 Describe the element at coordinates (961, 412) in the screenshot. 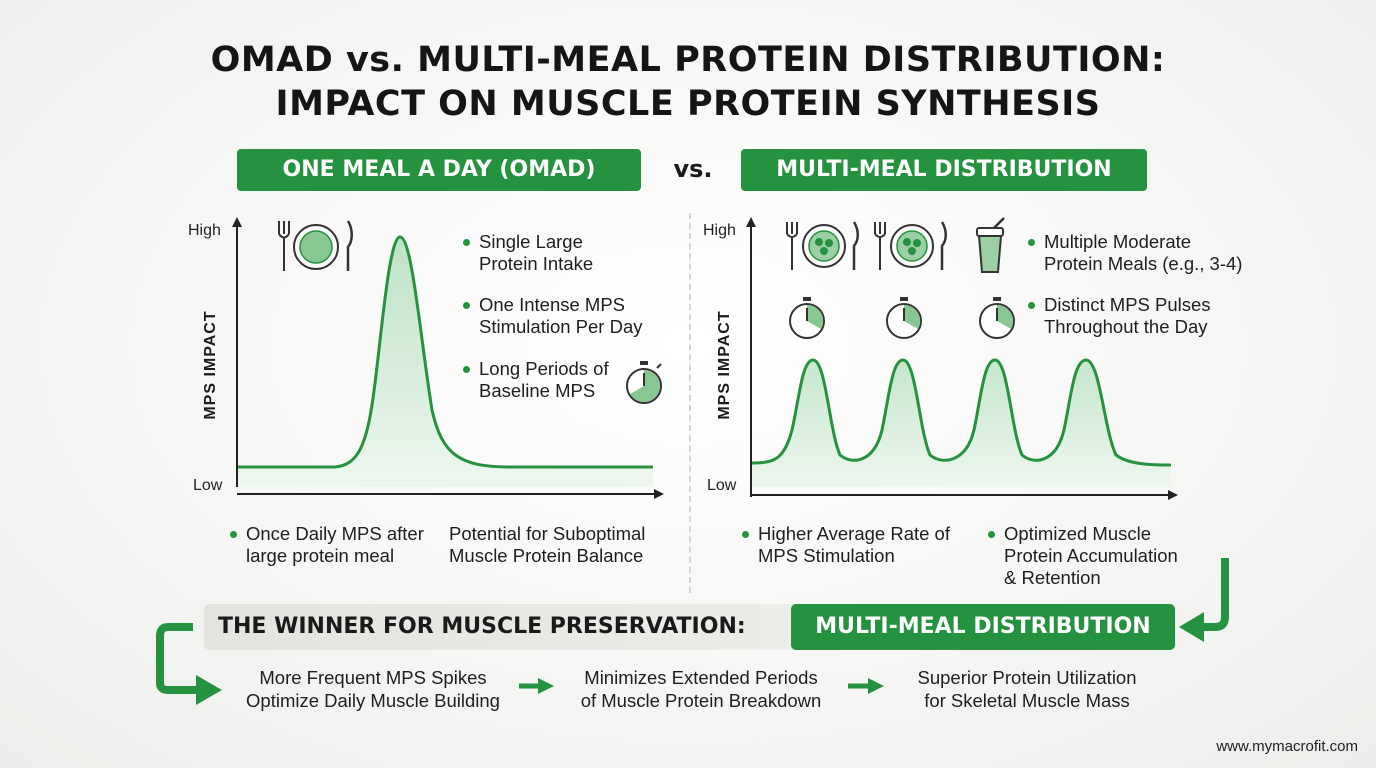

I see `multi-meal-curve` at that location.